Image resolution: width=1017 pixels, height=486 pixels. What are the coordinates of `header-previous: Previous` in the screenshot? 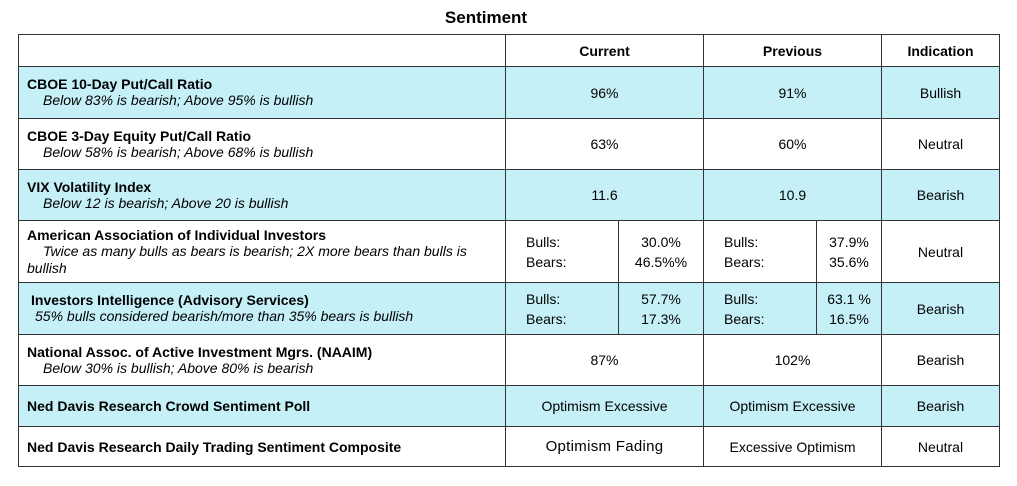 It's located at (792, 50).